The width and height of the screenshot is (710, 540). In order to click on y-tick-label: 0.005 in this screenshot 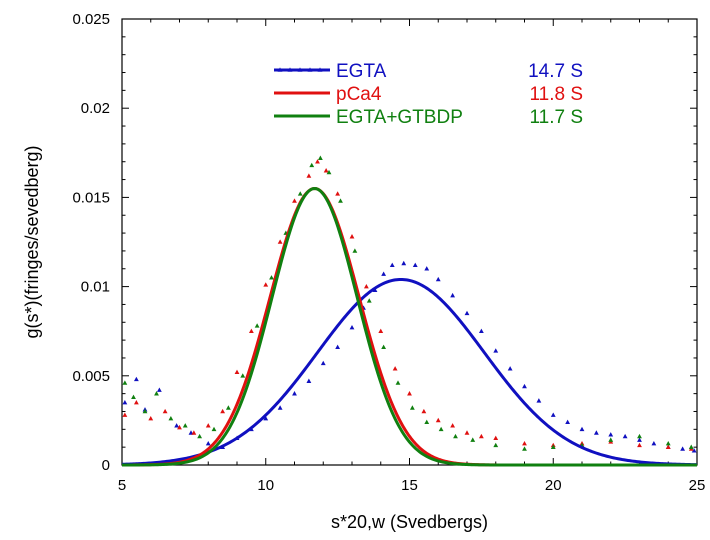, I will do `click(91, 376)`.